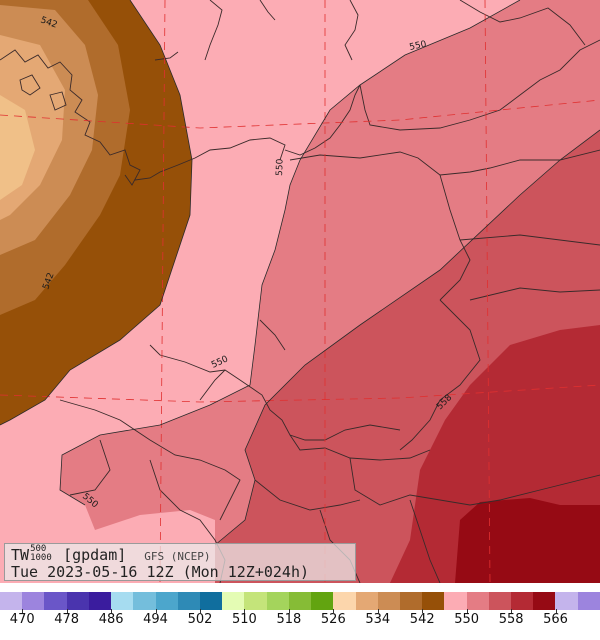 The height and width of the screenshot is (640, 600). Describe the element at coordinates (95, 555) in the screenshot. I see `unit-label: [gpdam]` at that location.